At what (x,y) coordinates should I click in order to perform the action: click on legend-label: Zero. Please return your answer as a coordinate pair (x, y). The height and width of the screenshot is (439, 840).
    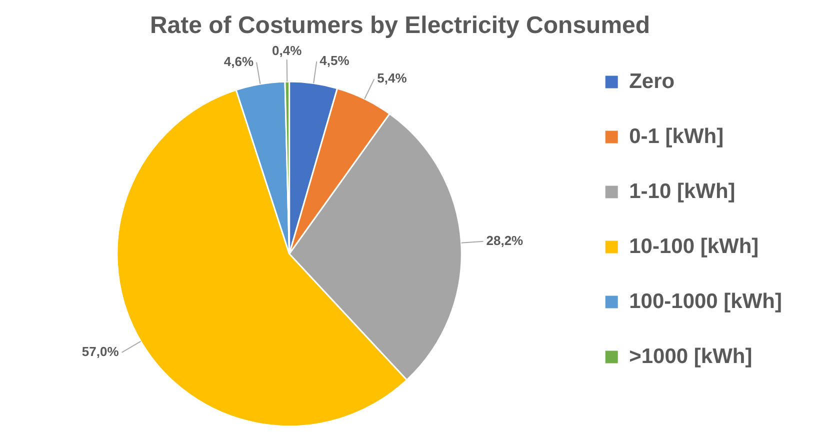
    Looking at the image, I should click on (652, 81).